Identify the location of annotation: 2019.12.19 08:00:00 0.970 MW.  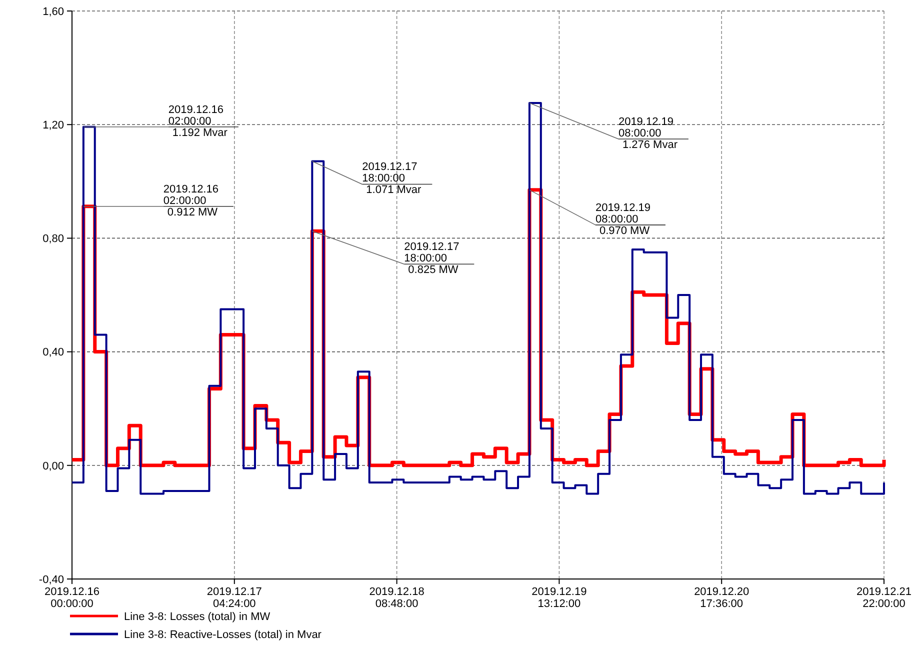
(623, 219).